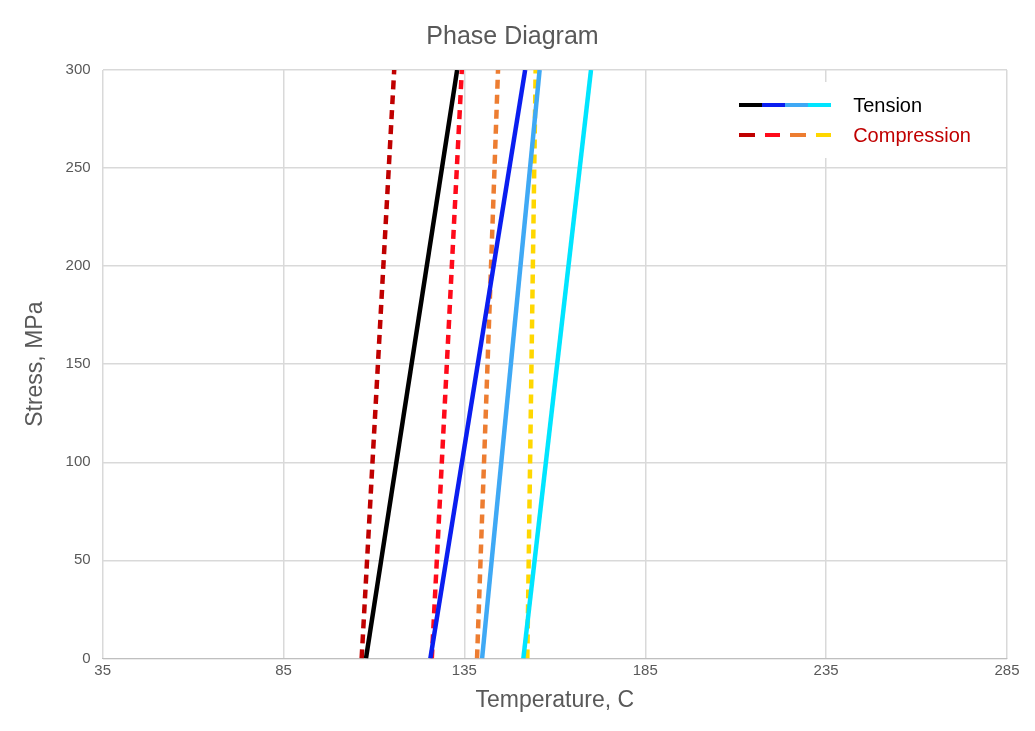  I want to click on x-tick-label: 85, so click(283, 669).